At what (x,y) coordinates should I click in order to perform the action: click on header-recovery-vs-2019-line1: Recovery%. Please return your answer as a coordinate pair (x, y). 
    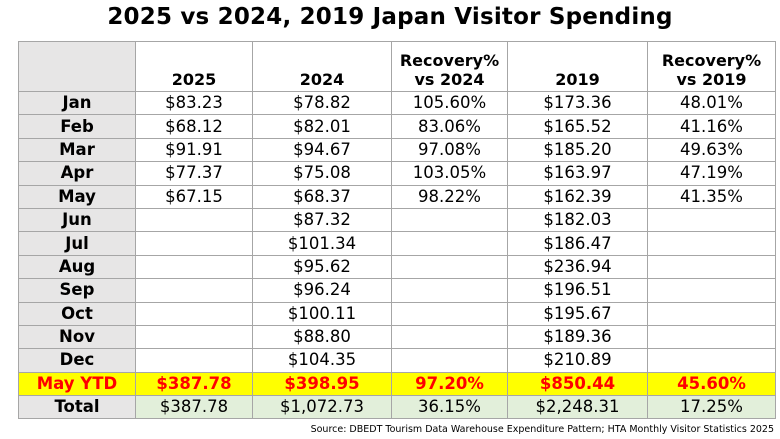
    Looking at the image, I should click on (711, 60).